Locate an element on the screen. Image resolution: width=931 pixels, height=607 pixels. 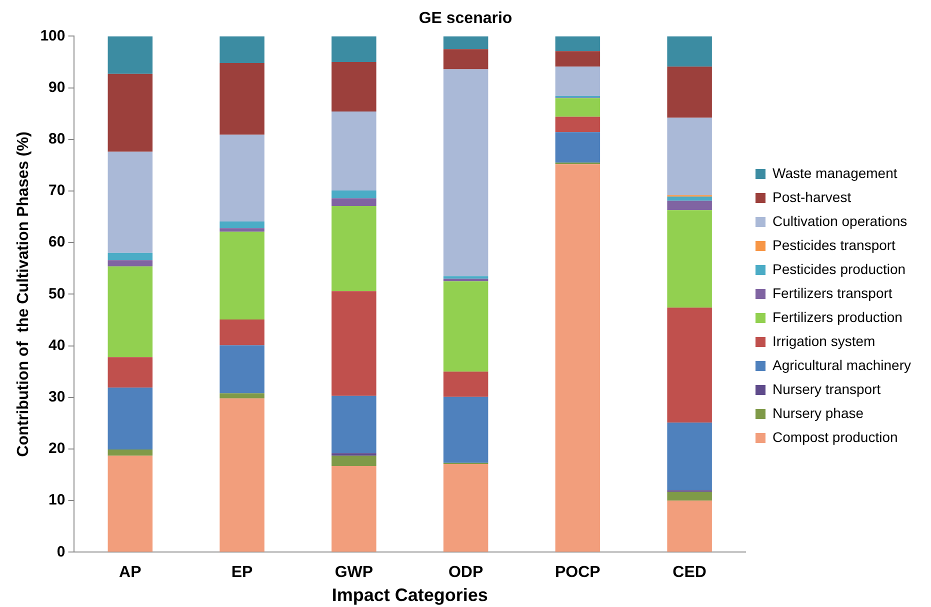
legend-label: Post-harvest is located at coordinates (812, 196).